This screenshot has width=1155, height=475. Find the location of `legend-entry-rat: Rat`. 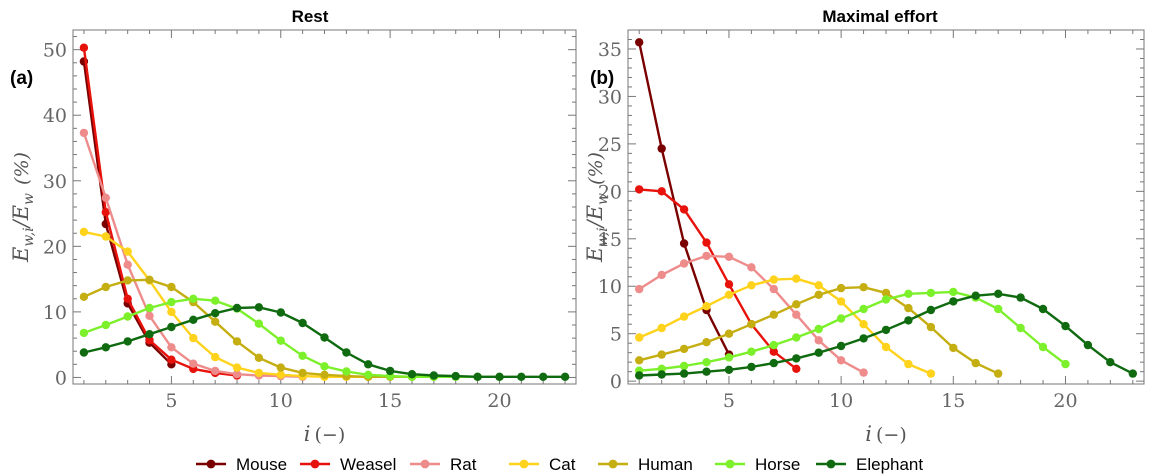

legend-entry-rat: Rat is located at coordinates (443, 464).